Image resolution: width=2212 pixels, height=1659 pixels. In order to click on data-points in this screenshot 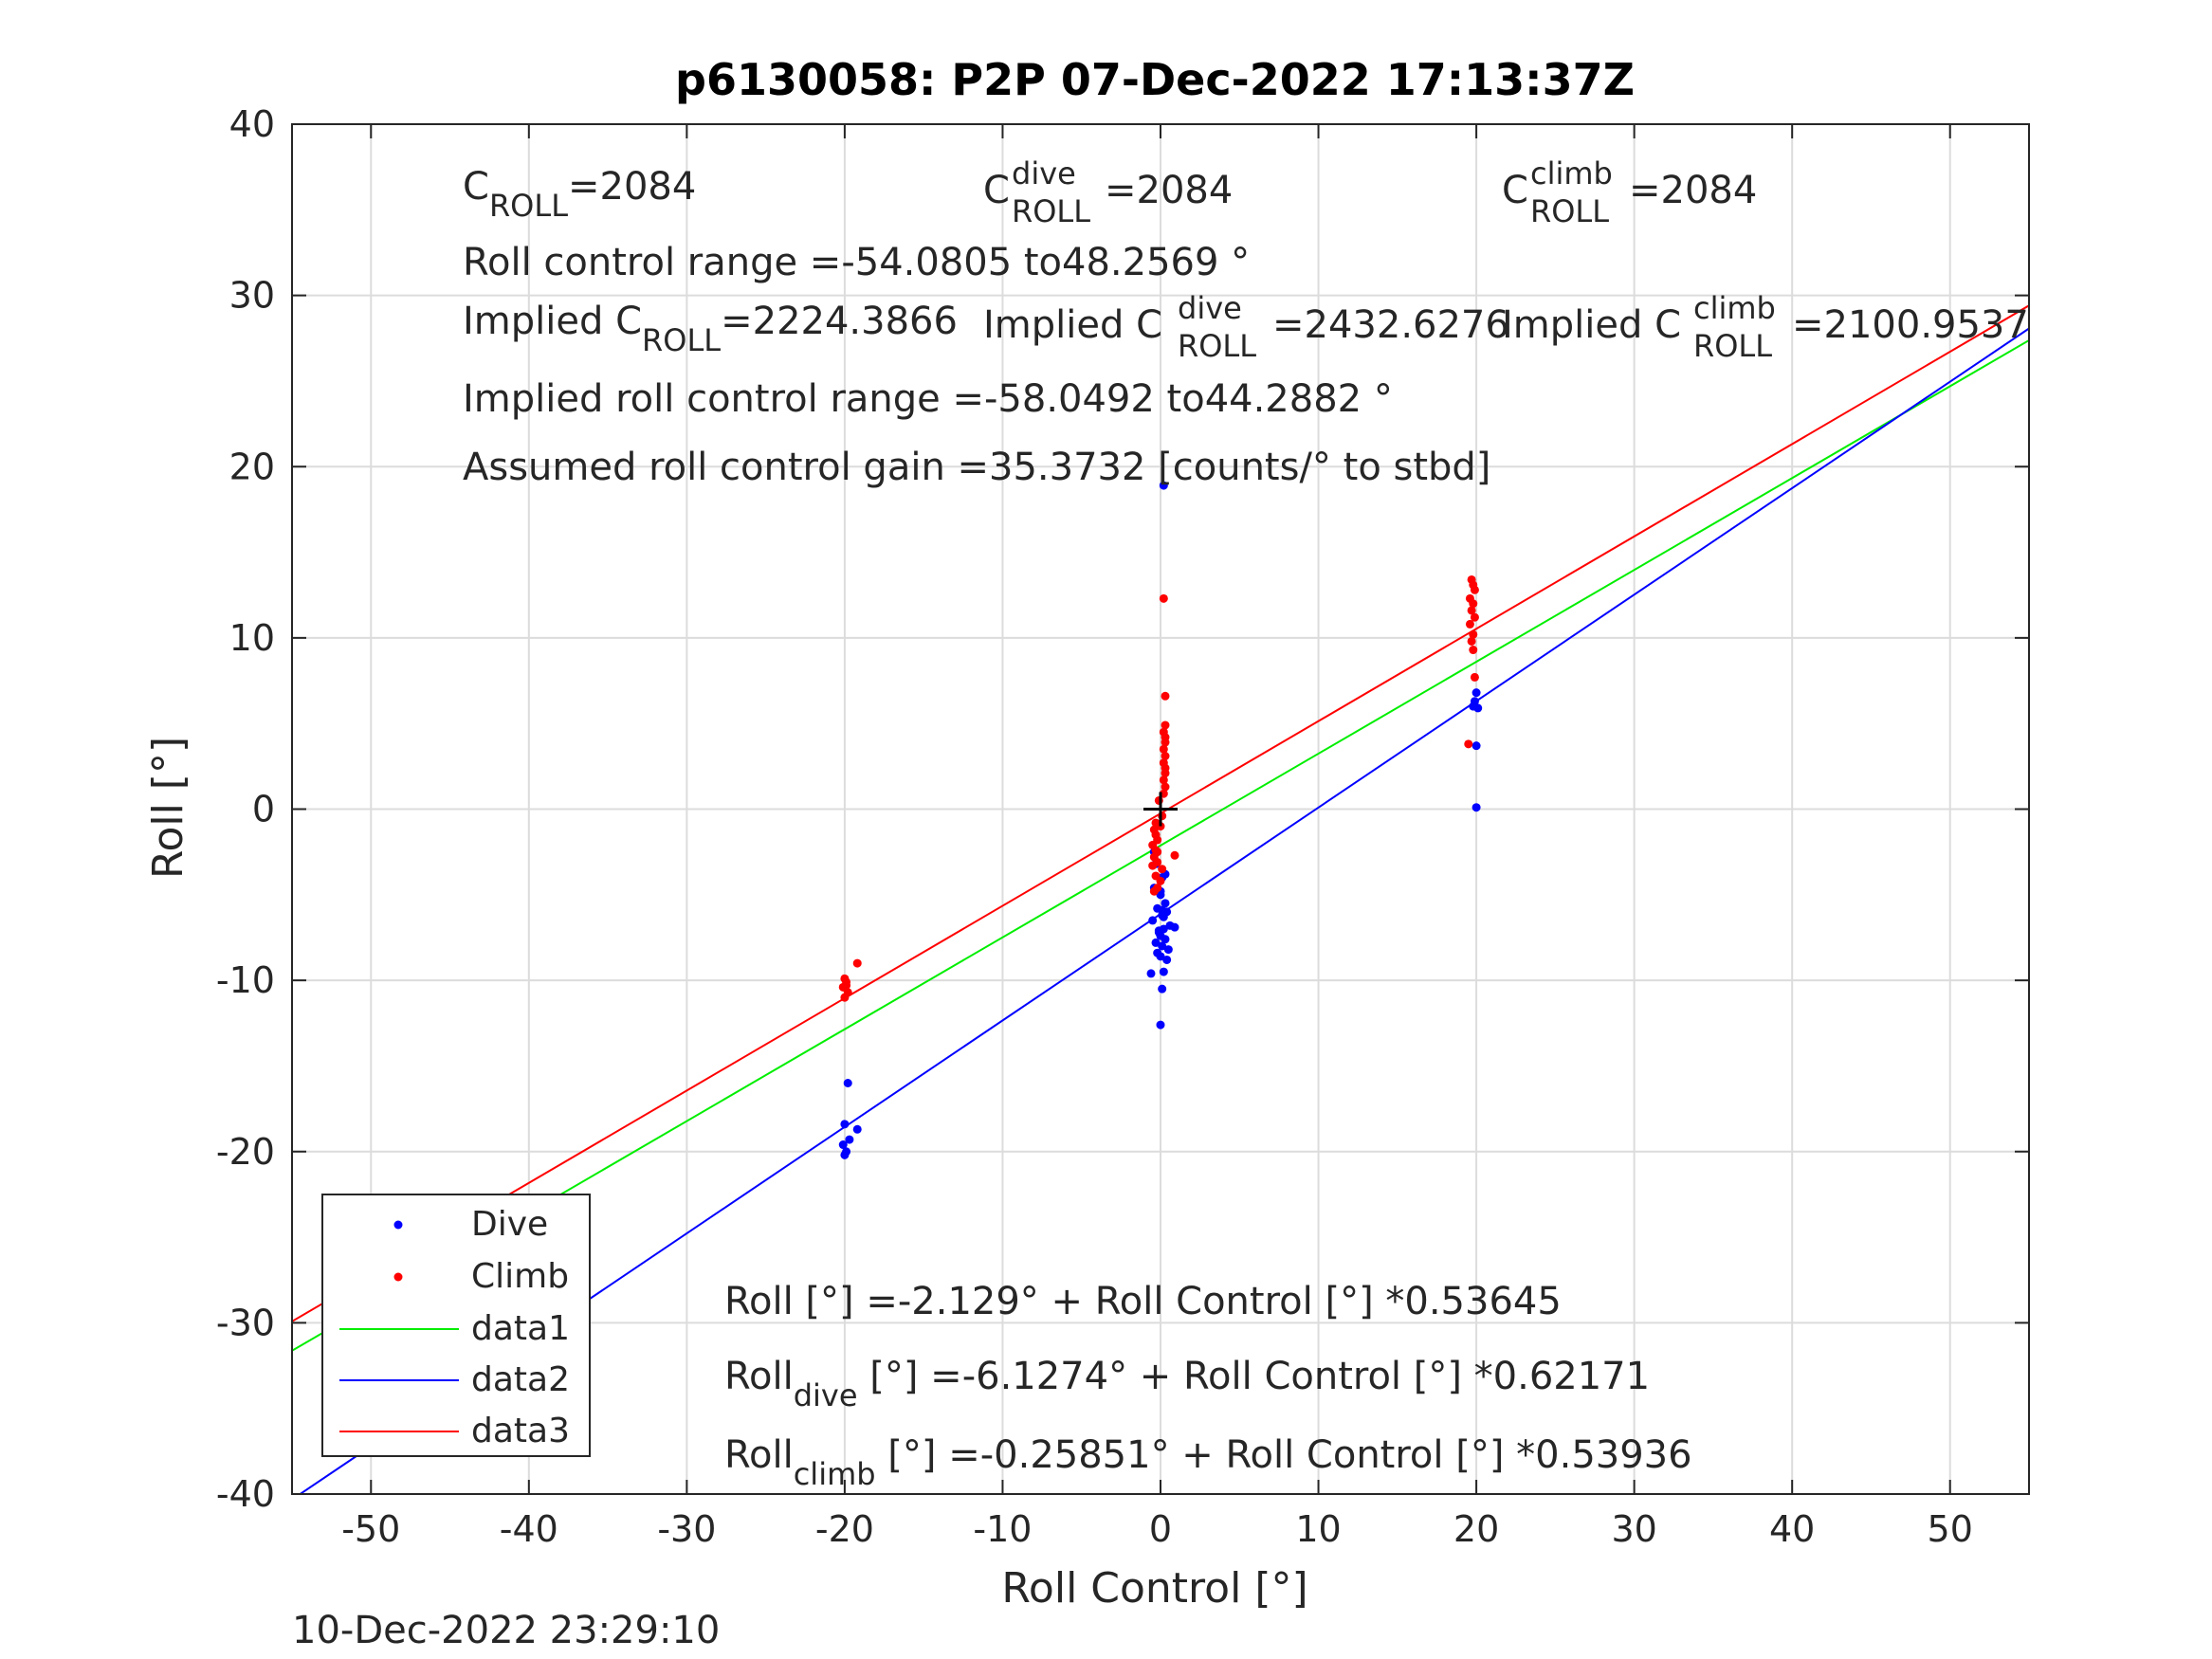, I will do `click(1160, 820)`.